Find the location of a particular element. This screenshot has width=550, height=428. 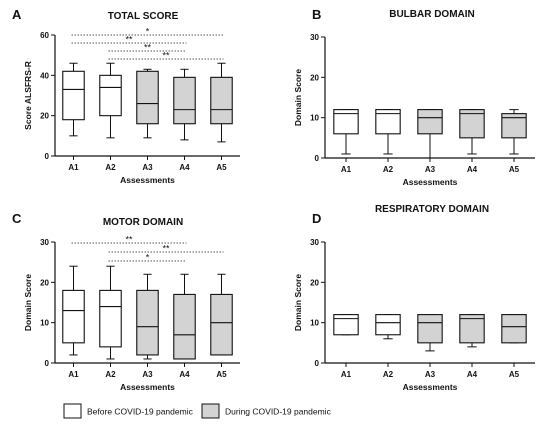

panel-b-x-tick-label-3: A4 is located at coordinates (472, 169).